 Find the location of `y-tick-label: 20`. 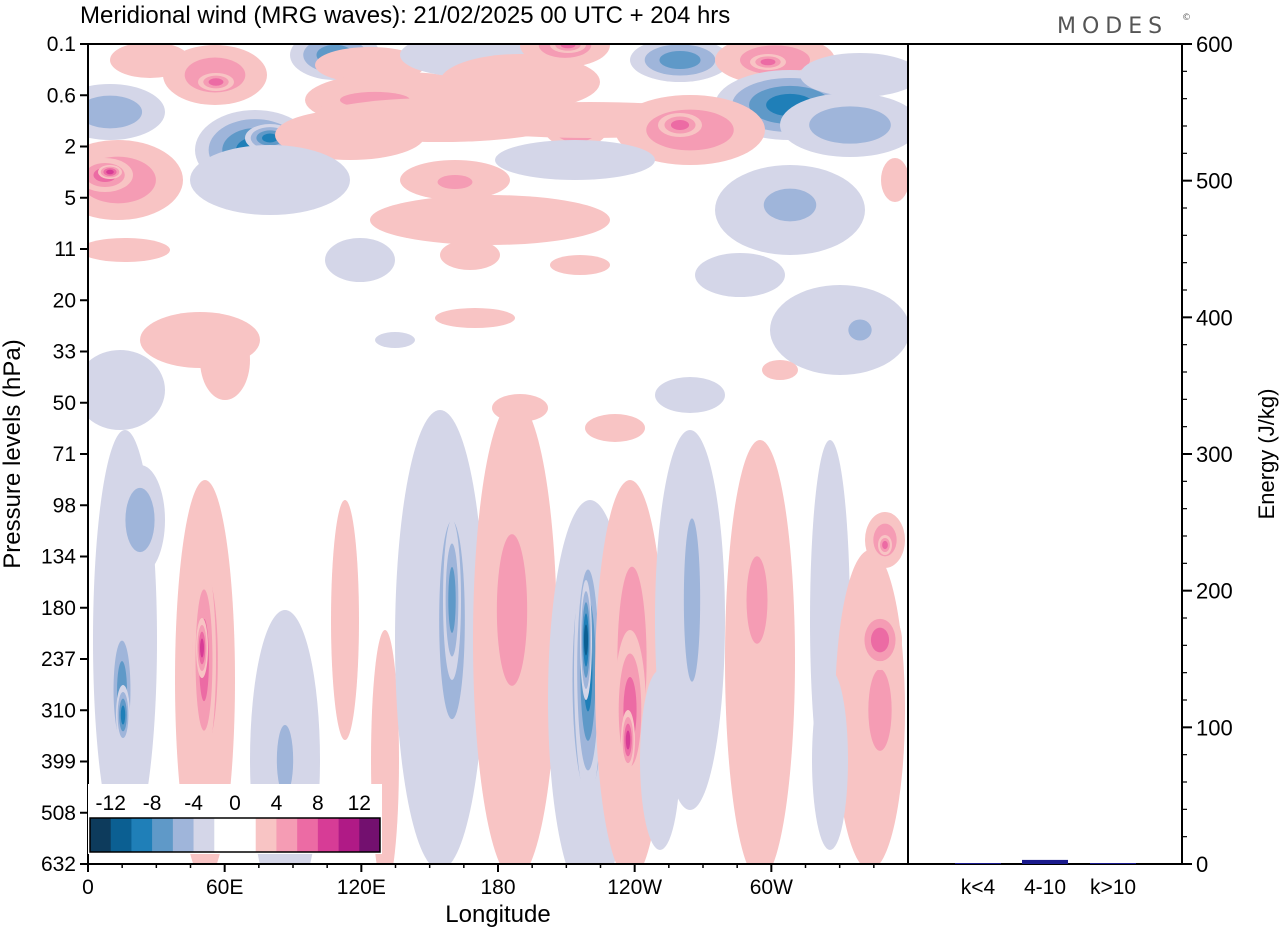

y-tick-label: 20 is located at coordinates (64, 300).